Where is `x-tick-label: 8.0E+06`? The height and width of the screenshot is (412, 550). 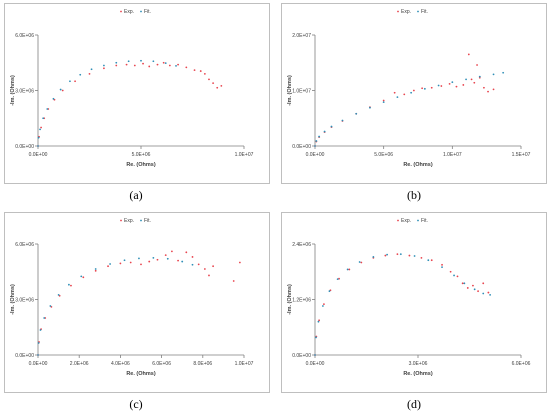 x-tick-label: 8.0E+06 is located at coordinates (202, 364).